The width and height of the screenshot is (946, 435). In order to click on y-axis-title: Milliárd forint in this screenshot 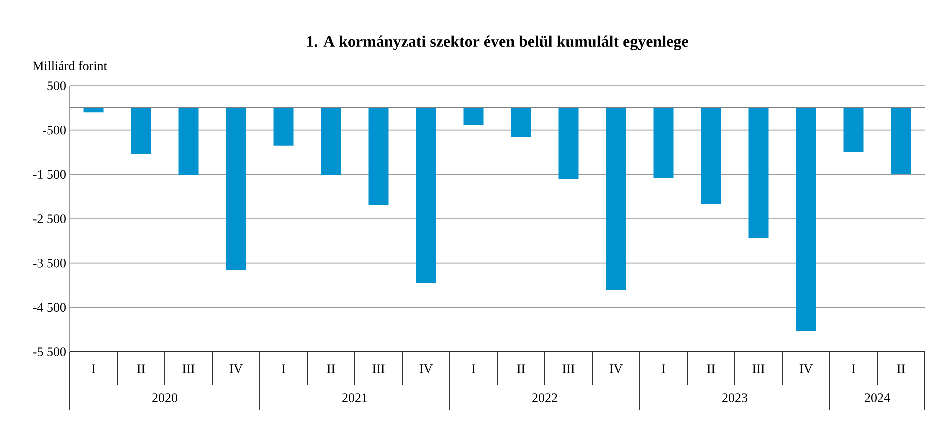, I will do `click(70, 65)`.